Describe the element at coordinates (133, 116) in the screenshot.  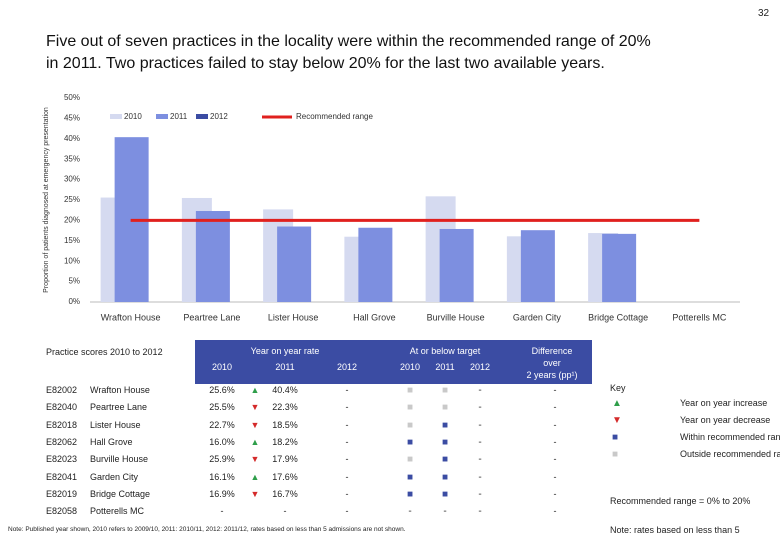
I see `legend-label: 2010` at that location.